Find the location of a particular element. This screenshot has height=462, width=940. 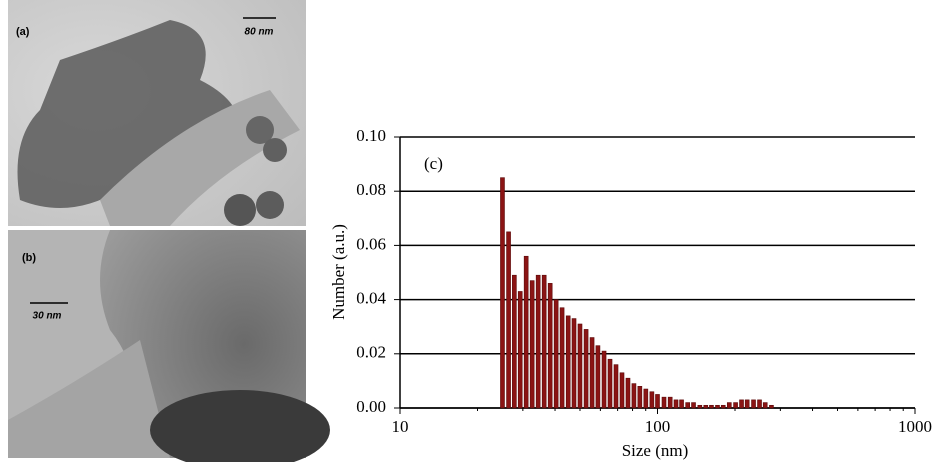

x-tick-label: 100 is located at coordinates (658, 426).